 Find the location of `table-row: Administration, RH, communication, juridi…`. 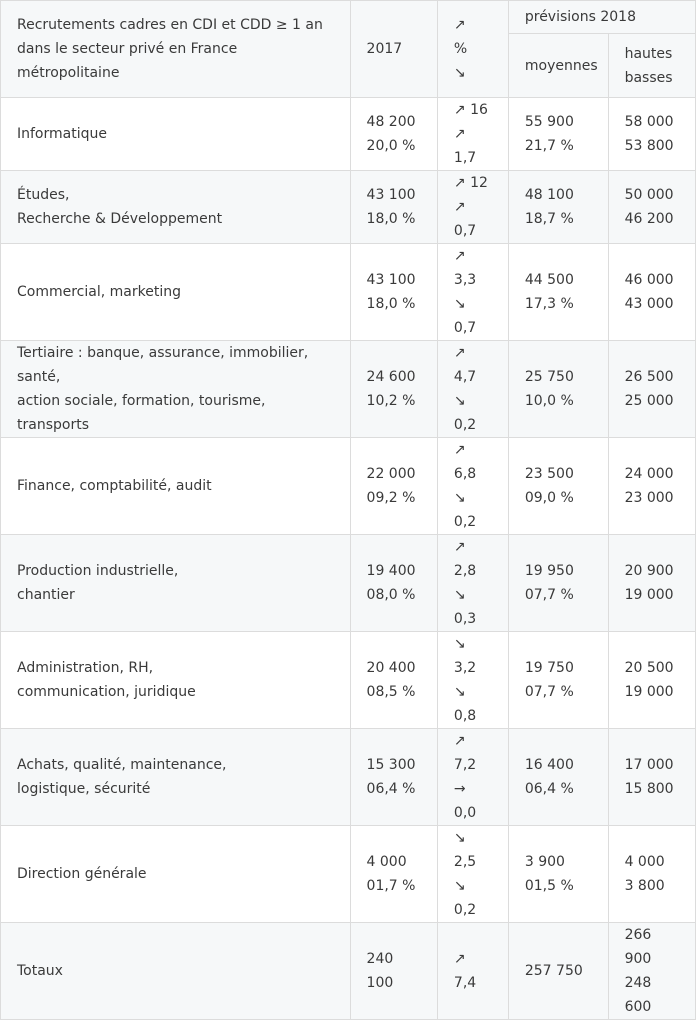

table-row: Administration, RH, communication, juridi… is located at coordinates (348, 680).